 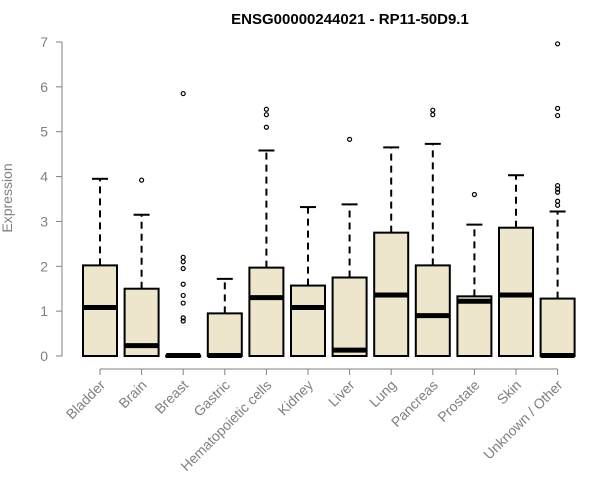 I want to click on box-breast, so click(x=183, y=224).